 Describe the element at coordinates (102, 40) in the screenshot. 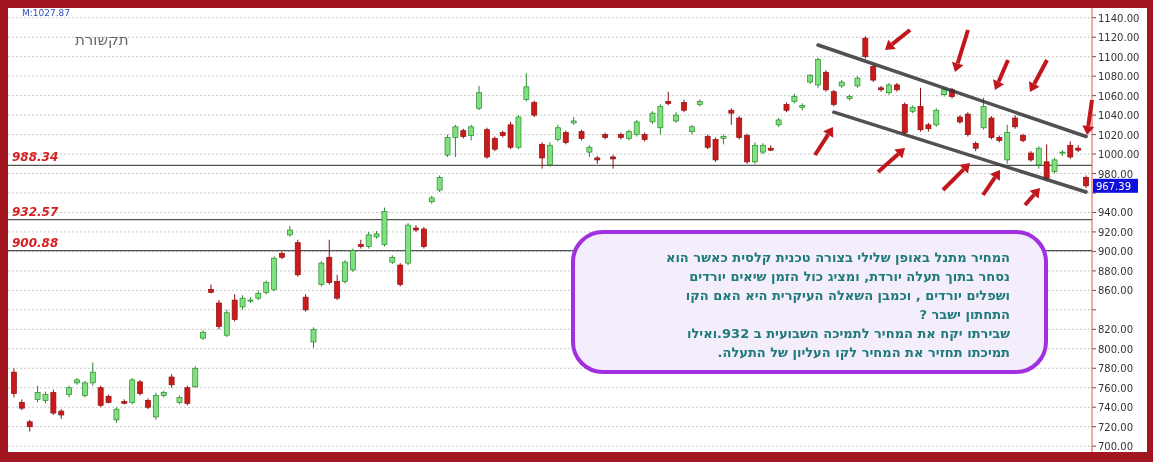

I see `text: תקשורת` at that location.